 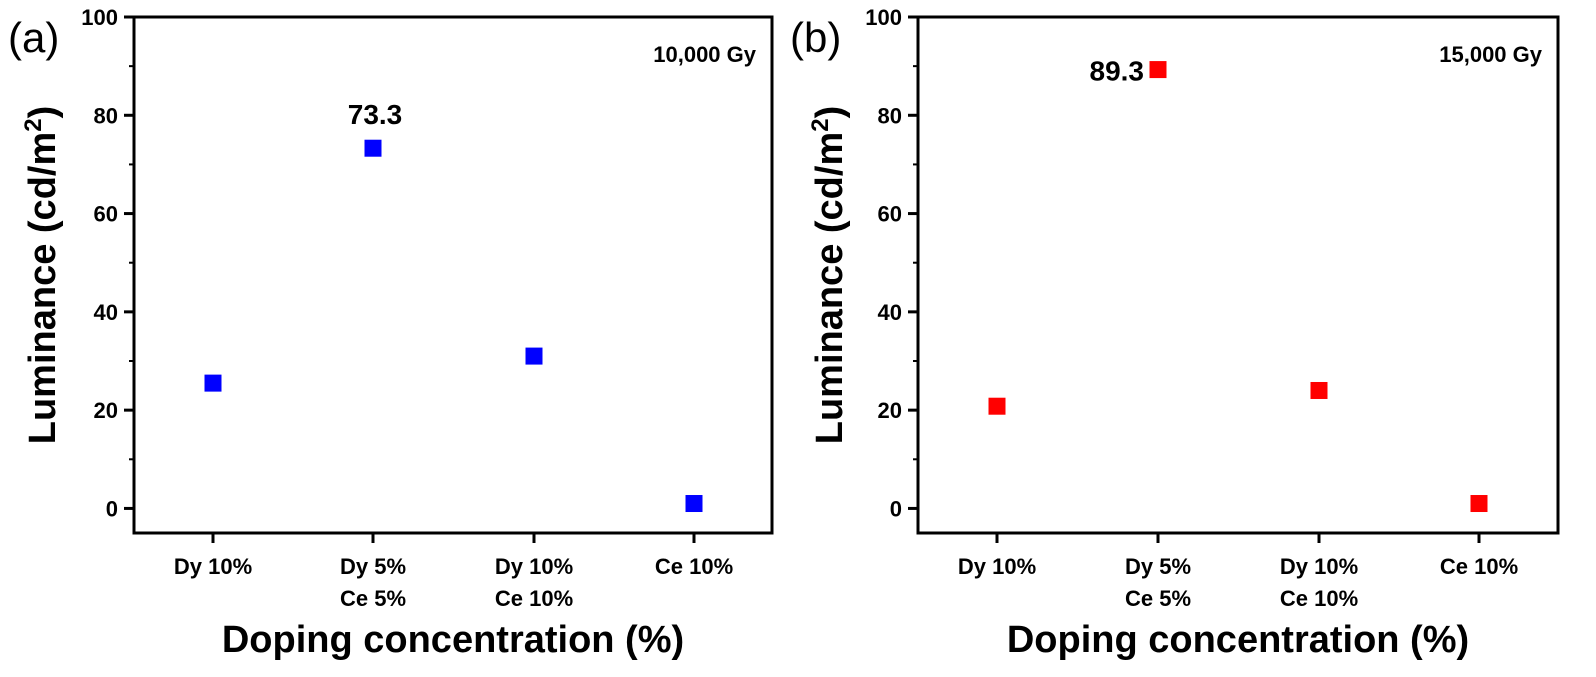 I want to click on panel-label: (a), so click(x=33, y=37).